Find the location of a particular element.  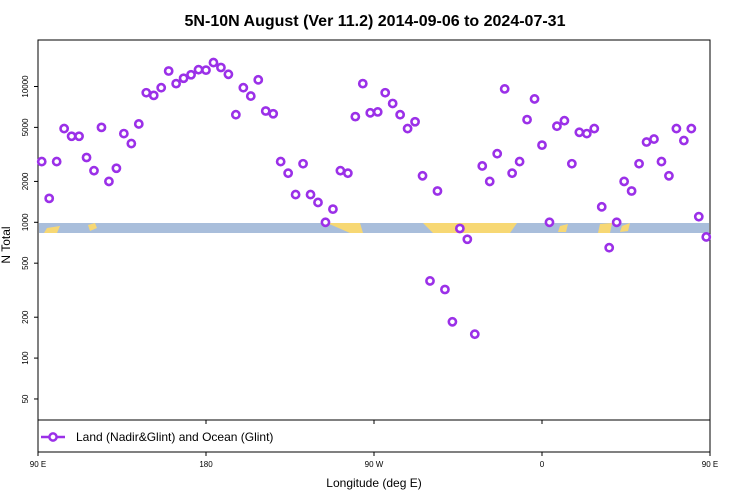

y-tick-label: 5000 is located at coordinates (25, 127).